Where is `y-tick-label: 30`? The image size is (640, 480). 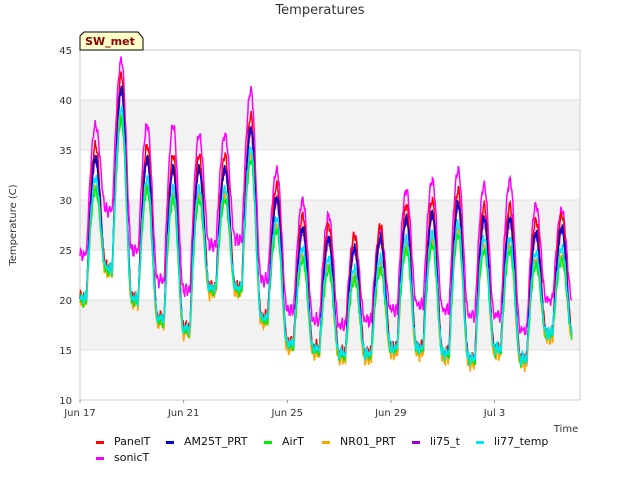 y-tick-label: 30 is located at coordinates (65, 201).